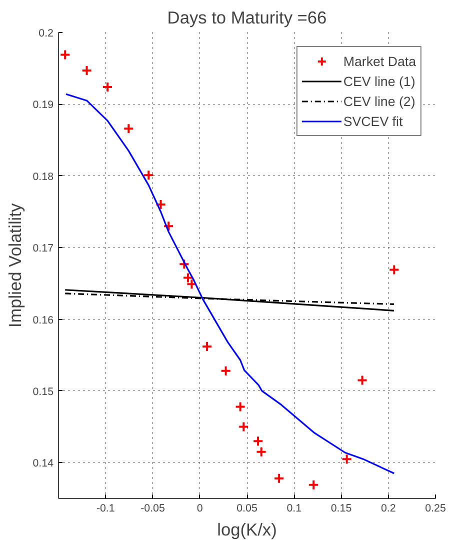  Describe the element at coordinates (373, 121) in the screenshot. I see `legend-label: SVCEV fit` at that location.